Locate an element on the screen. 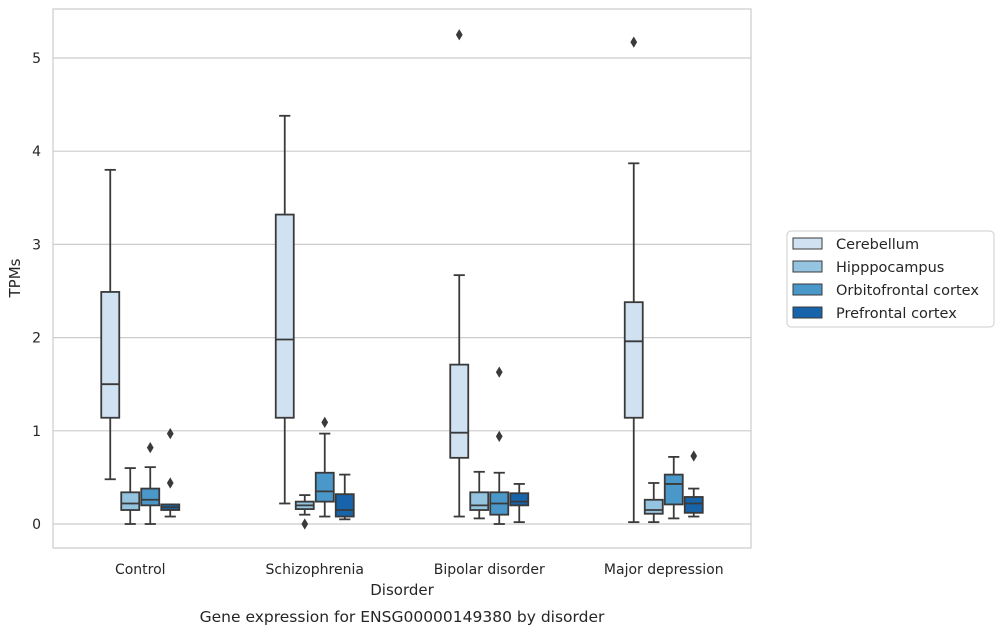 The height and width of the screenshot is (634, 1003). x-tick-label: Schizophrenia is located at coordinates (315, 570).